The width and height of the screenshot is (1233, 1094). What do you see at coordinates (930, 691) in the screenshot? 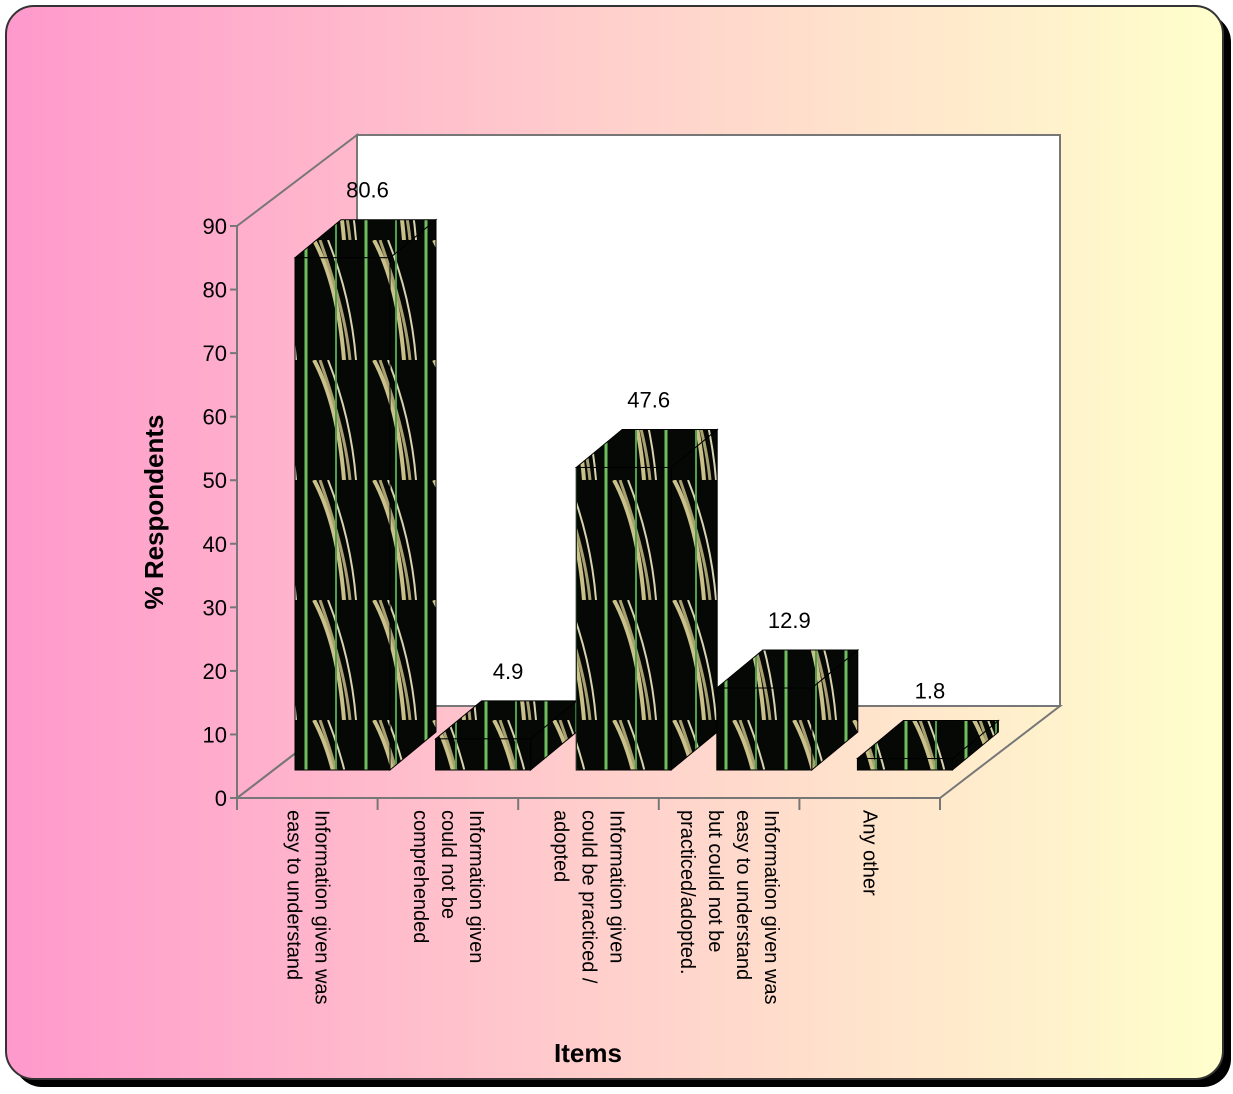
I see `data-label: 1.8` at bounding box center [930, 691].